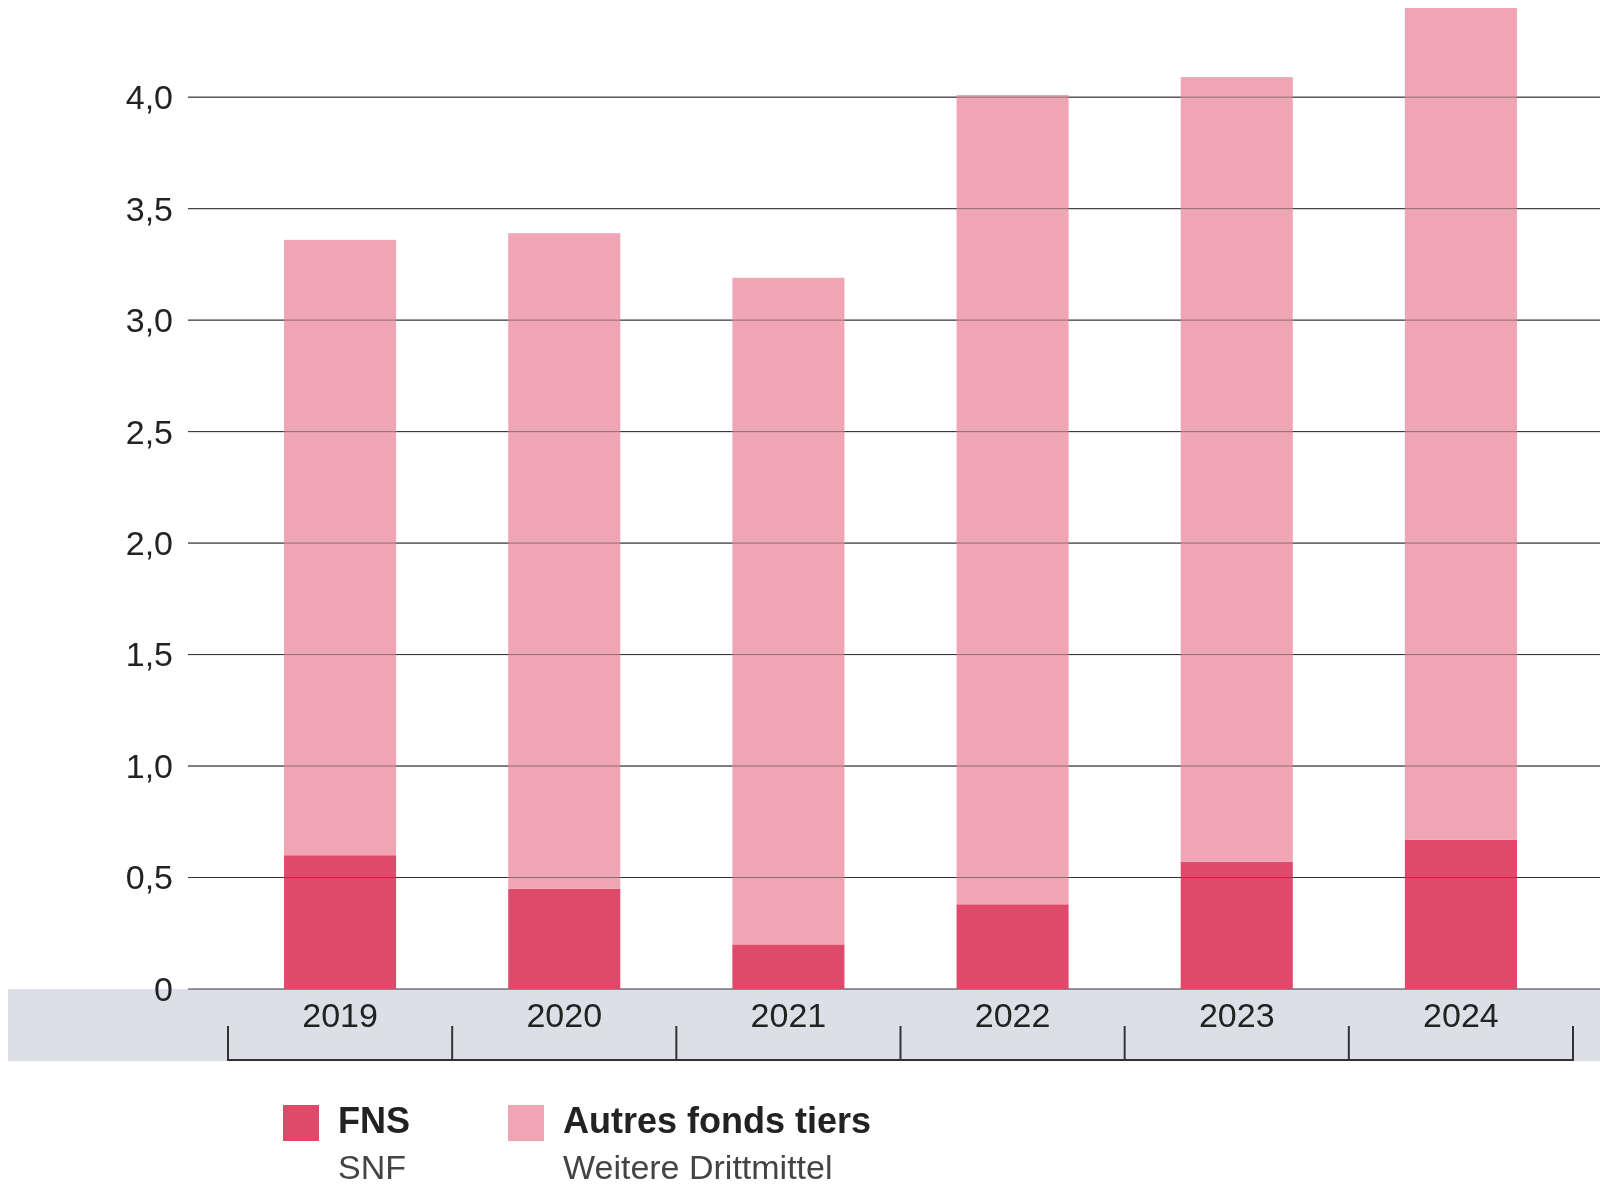  What do you see at coordinates (149, 765) in the screenshot?
I see `y-tick-label: 1,0` at bounding box center [149, 765].